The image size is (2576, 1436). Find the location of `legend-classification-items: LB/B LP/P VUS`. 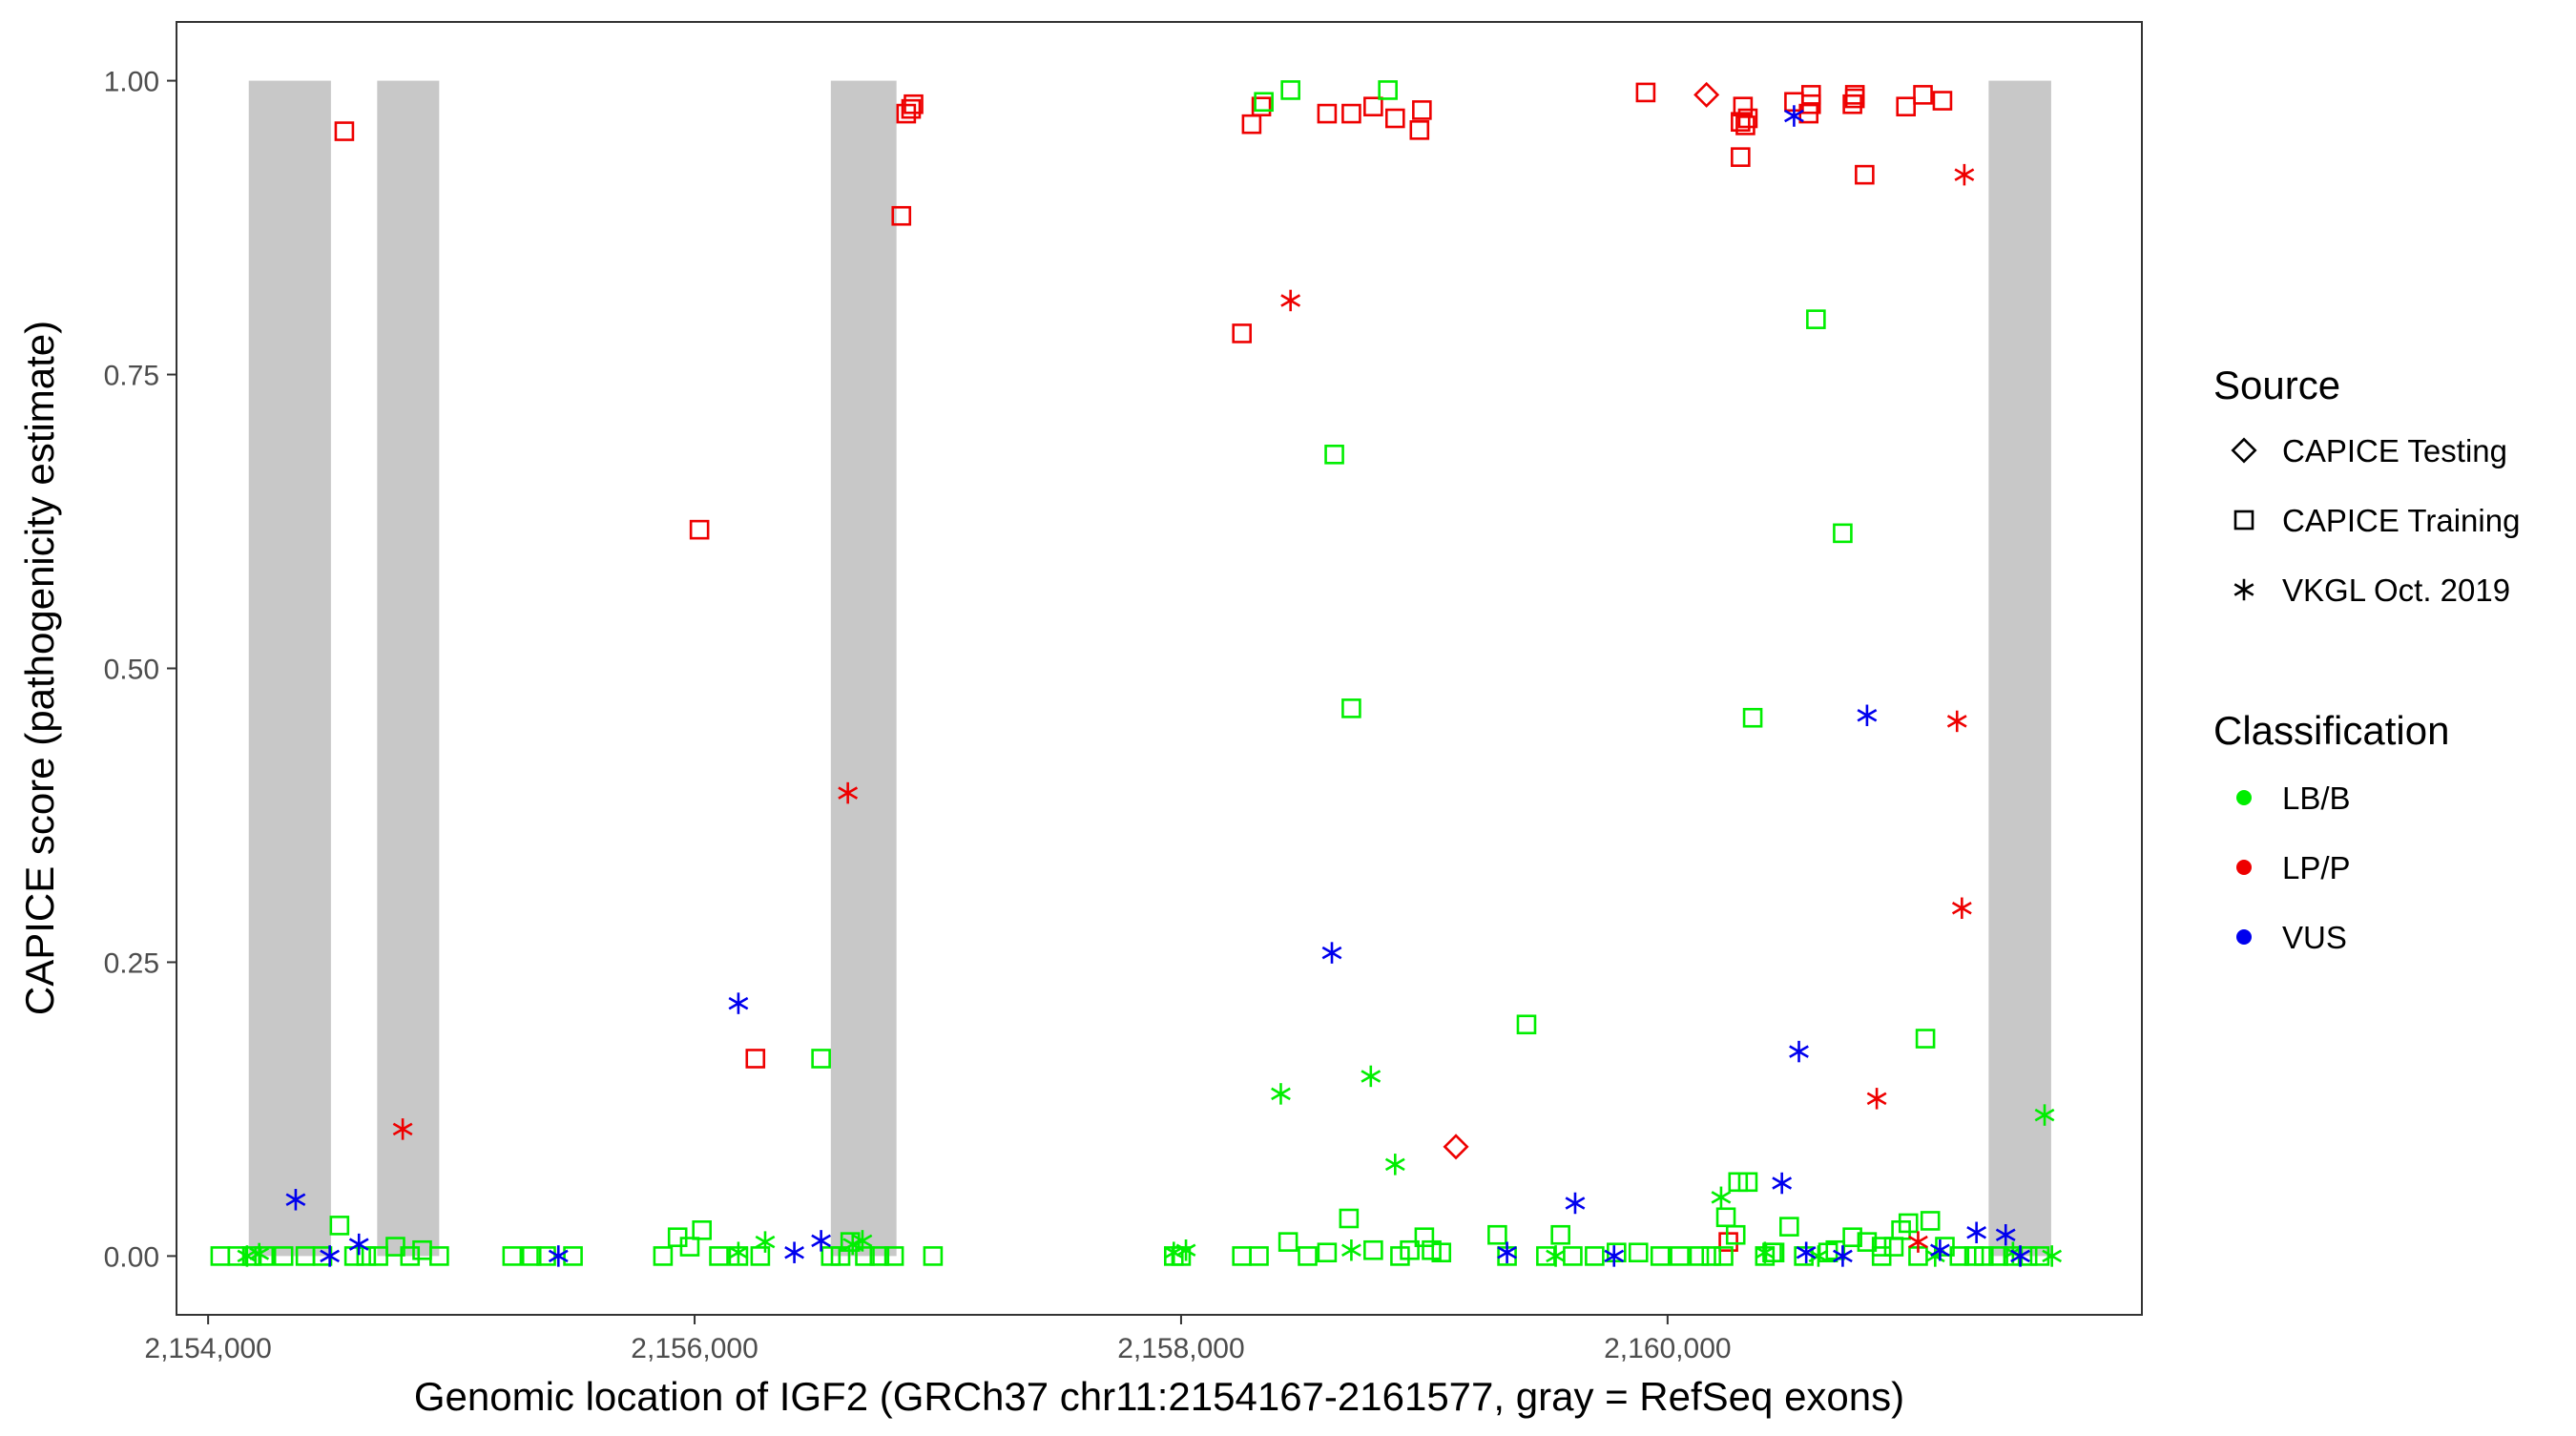

legend-classification-items: LB/B LP/P VUS is located at coordinates (2293, 867).